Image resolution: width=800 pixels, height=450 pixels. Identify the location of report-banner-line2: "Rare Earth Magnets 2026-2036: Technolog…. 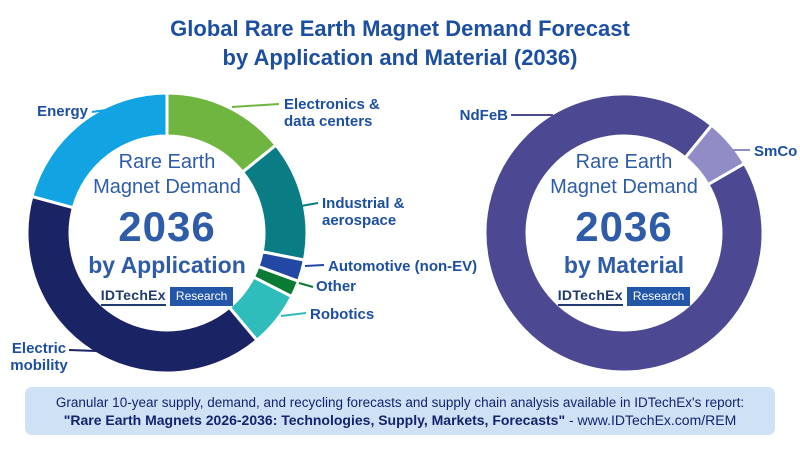
(400, 420).